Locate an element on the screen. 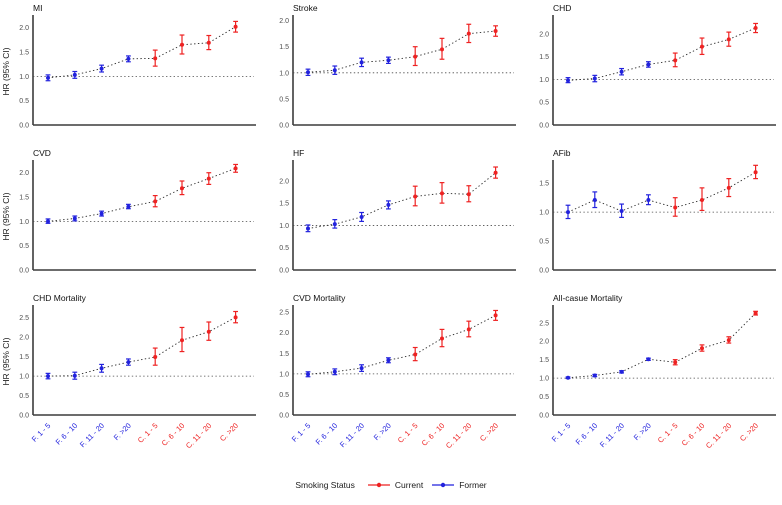 Image resolution: width=782 pixels, height=505 pixels. legend-label-former: Former is located at coordinates (473, 485).